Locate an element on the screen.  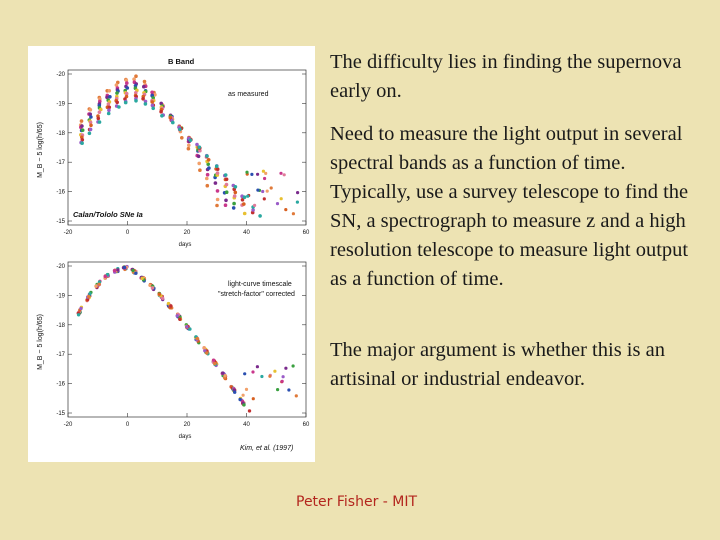
top-panel-frame is located at coordinates (187, 147).